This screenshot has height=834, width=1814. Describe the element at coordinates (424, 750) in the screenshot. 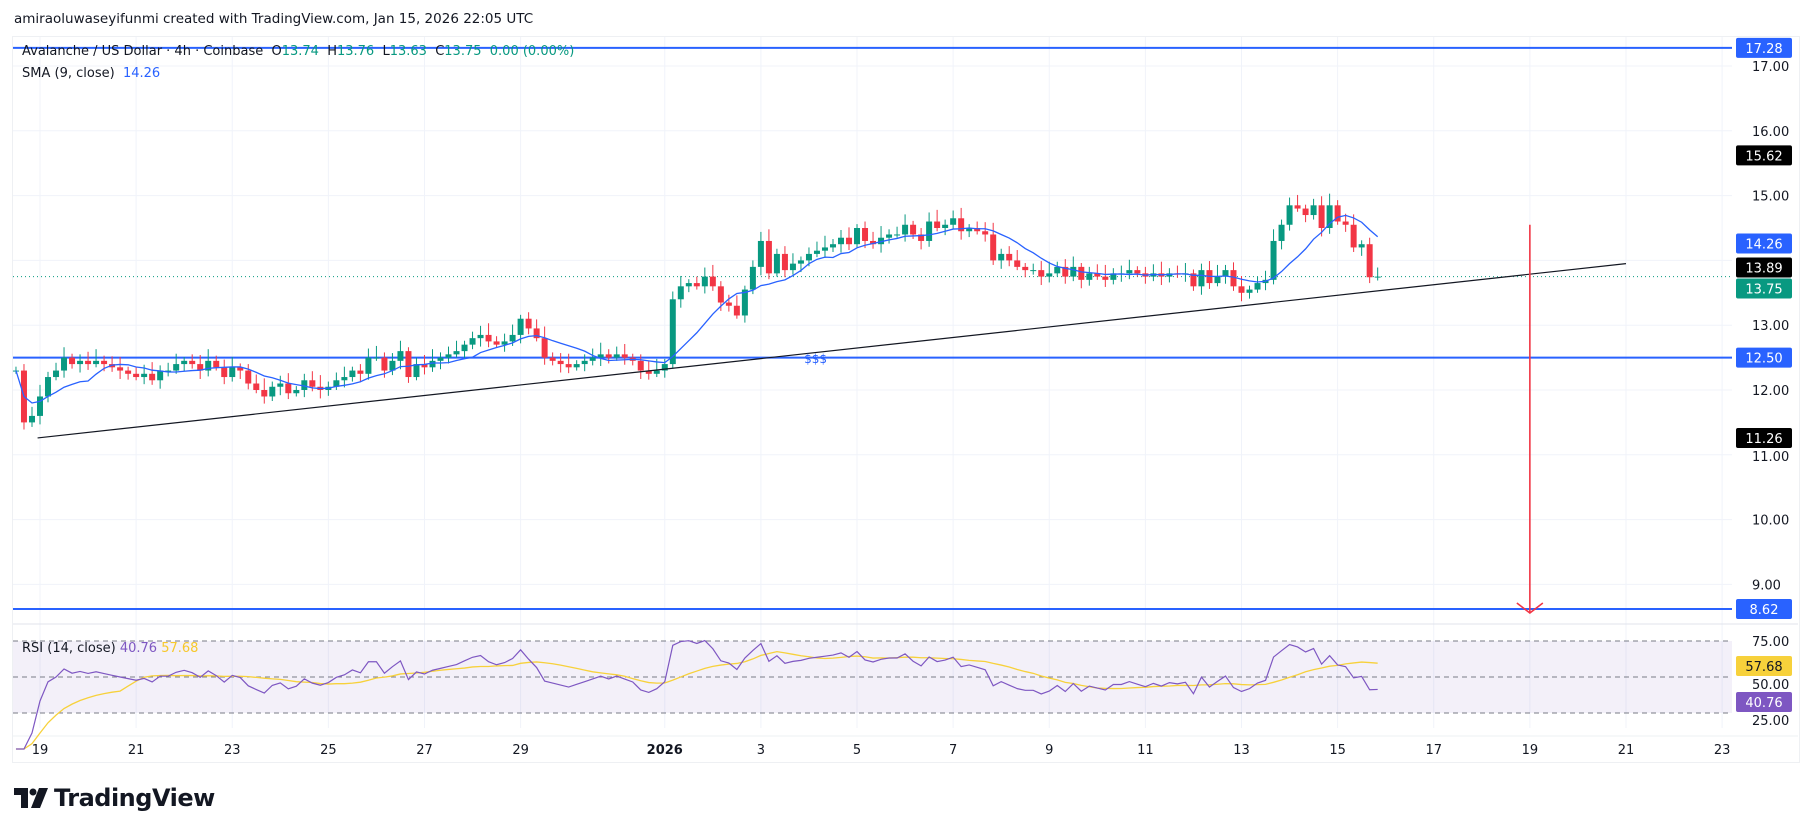

I see `time-tick-label: 27` at that location.